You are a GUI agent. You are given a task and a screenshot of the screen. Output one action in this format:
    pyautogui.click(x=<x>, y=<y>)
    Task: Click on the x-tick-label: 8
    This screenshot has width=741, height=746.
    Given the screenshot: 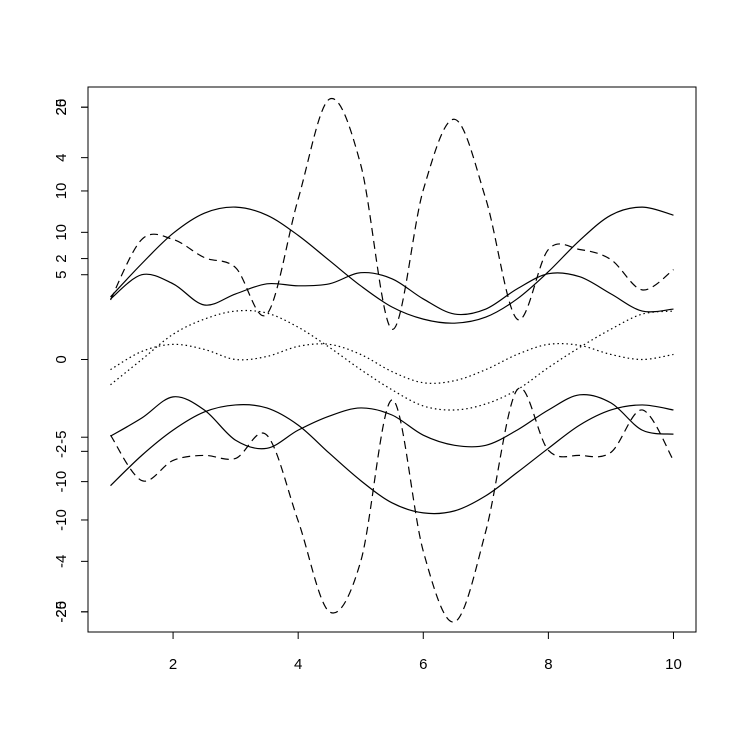 What is the action you would take?
    pyautogui.click(x=548, y=664)
    